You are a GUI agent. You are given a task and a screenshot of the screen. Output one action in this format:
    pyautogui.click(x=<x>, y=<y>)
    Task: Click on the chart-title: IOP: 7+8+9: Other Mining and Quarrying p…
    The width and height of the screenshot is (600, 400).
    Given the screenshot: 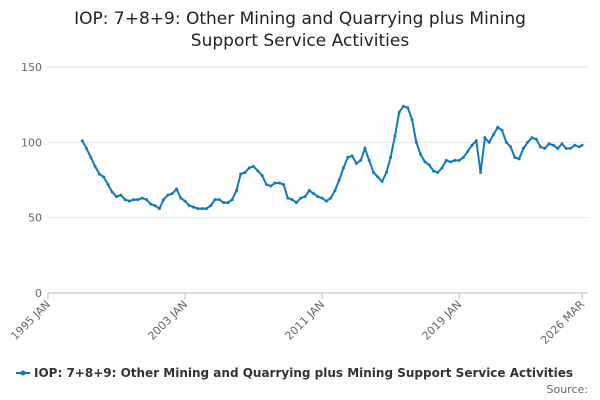 What is the action you would take?
    pyautogui.click(x=300, y=30)
    